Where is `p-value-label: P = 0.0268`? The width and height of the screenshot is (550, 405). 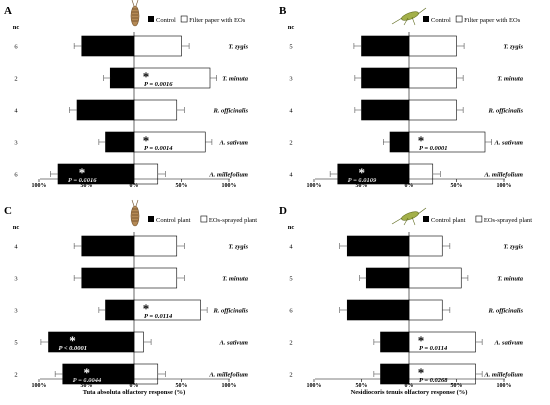
p-value-label: P = 0.0268 is located at coordinates (433, 380).